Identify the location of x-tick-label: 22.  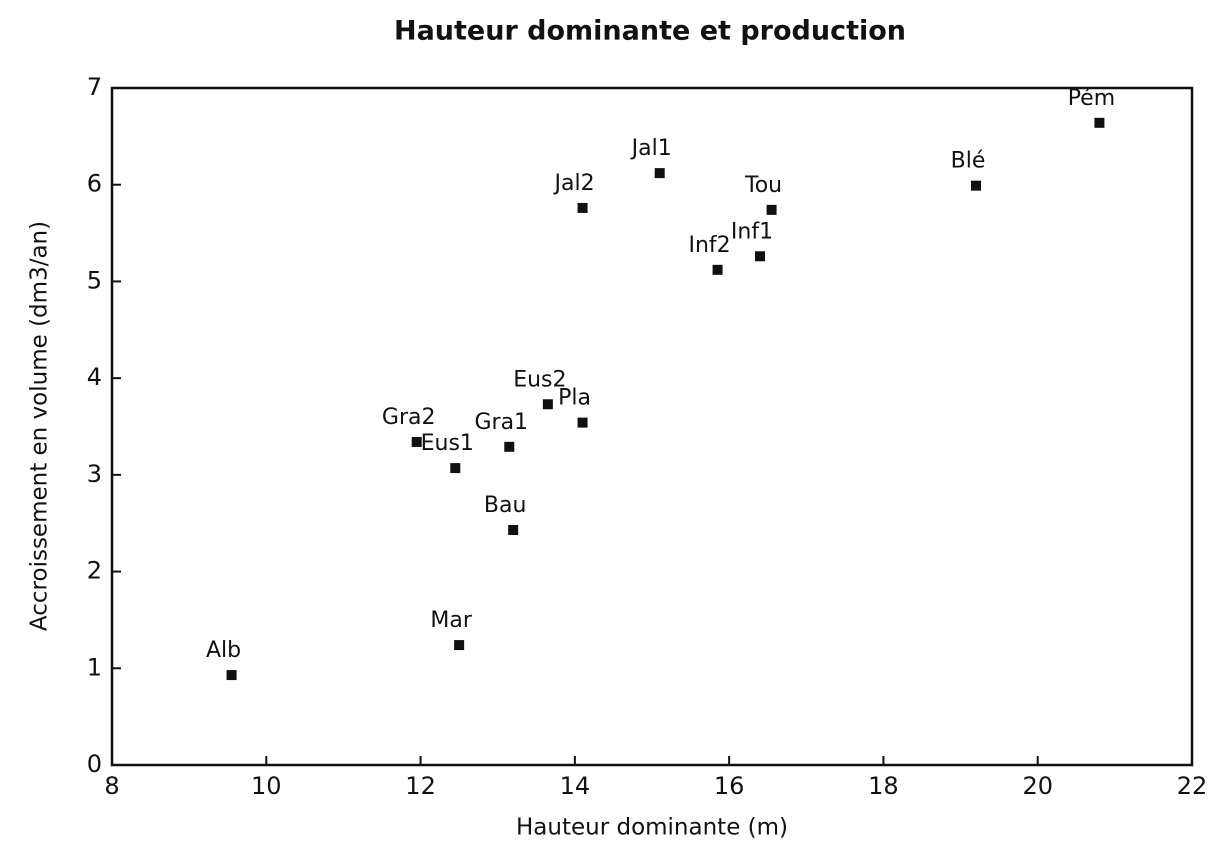
(1192, 786).